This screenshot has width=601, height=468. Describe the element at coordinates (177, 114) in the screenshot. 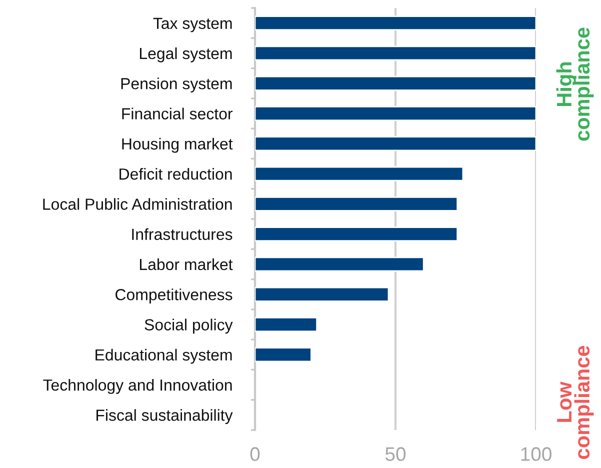

I see `y-tick-label: Financial sector` at that location.